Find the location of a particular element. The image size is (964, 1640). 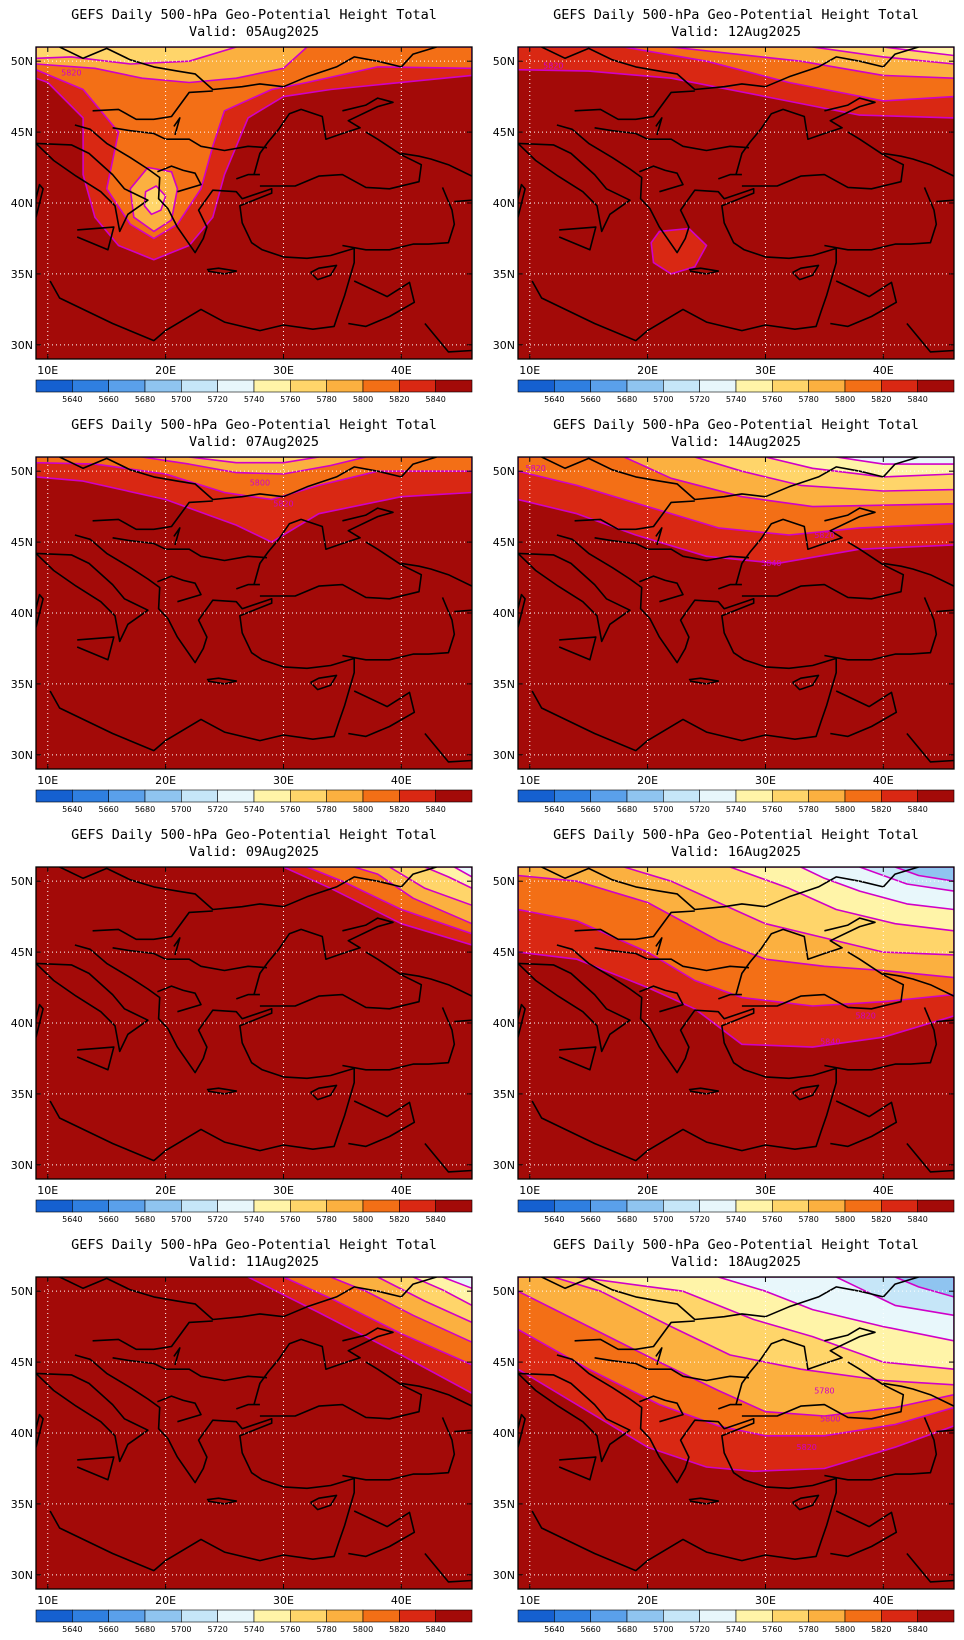

panel-valid-date: Valid: 07Aug2025 is located at coordinates (254, 442).